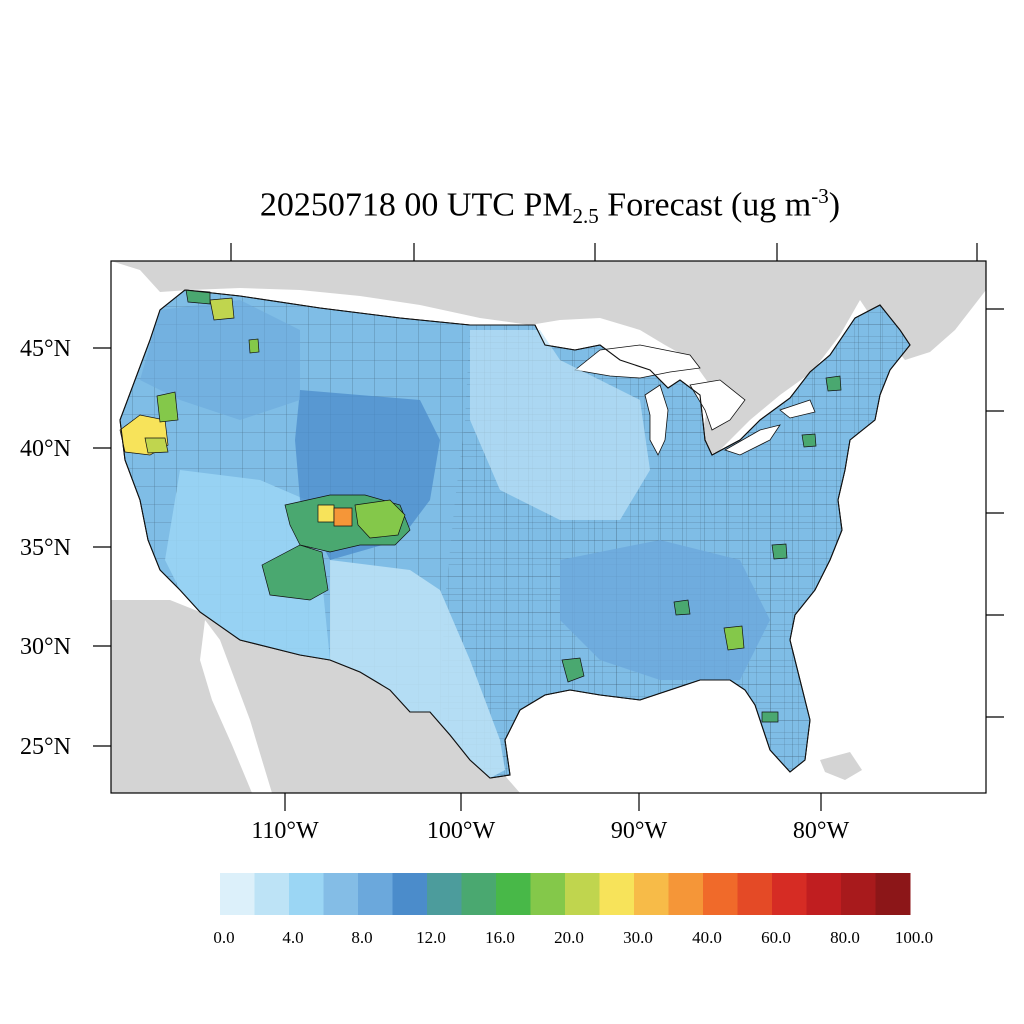 This screenshot has width=1024, height=1024. I want to click on lat-label-40: 40°N, so click(45, 449).